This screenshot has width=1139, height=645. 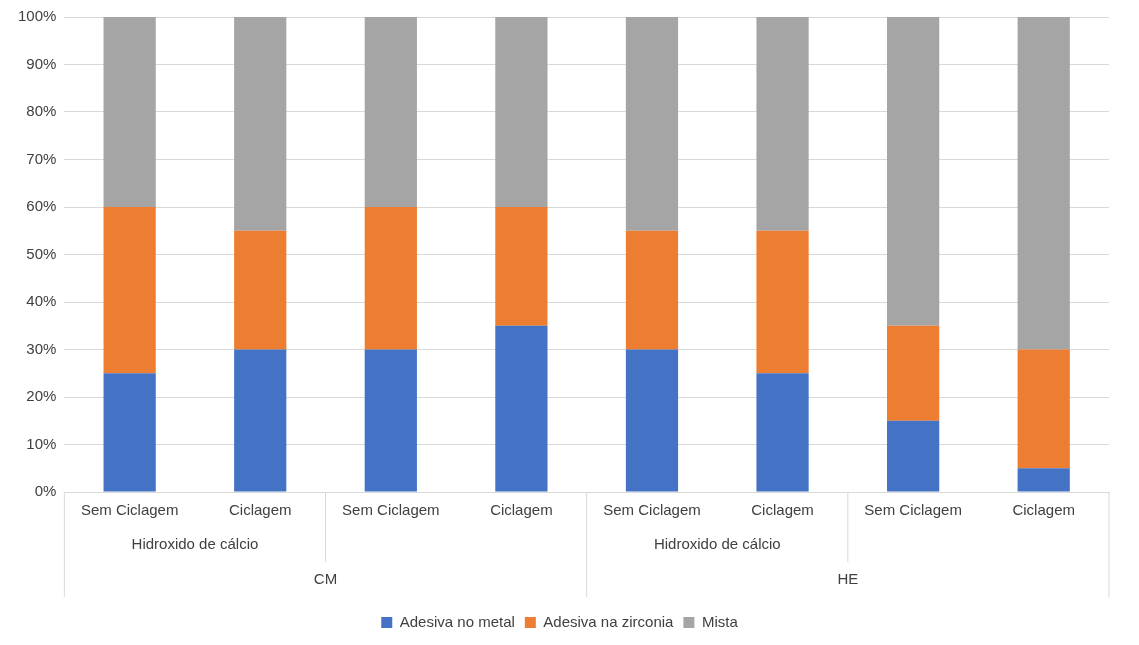 What do you see at coordinates (41, 396) in the screenshot?
I see `y-tick-label: 20%` at bounding box center [41, 396].